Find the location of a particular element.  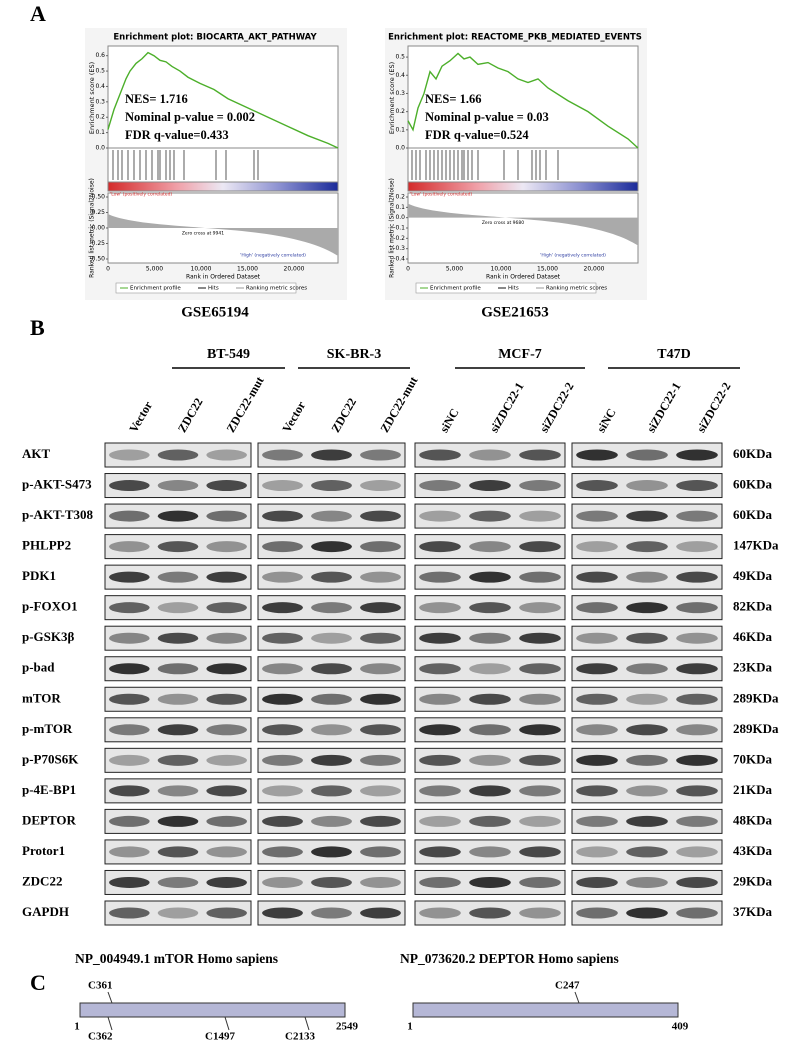

lane-label: siNC is located at coordinates (606, 420).